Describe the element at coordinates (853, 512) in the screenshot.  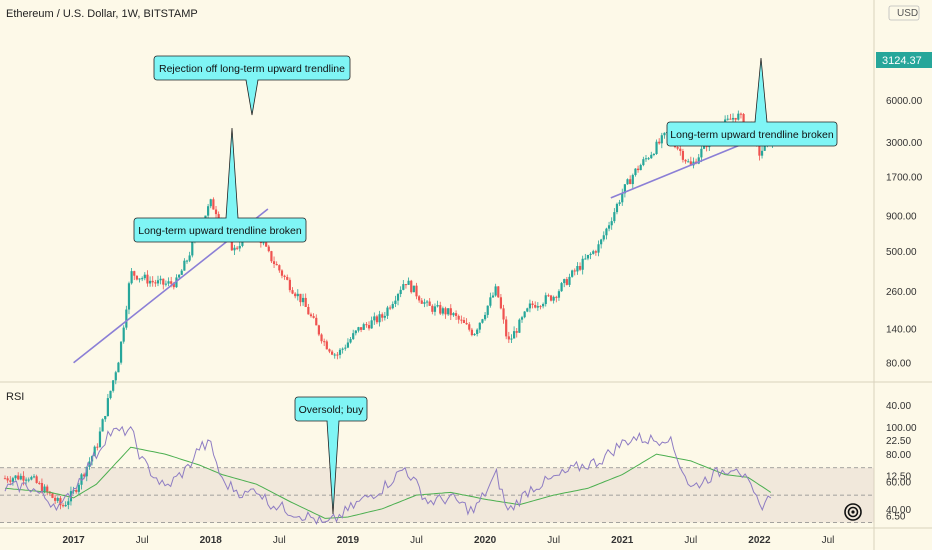
I see `target-icon` at that location.